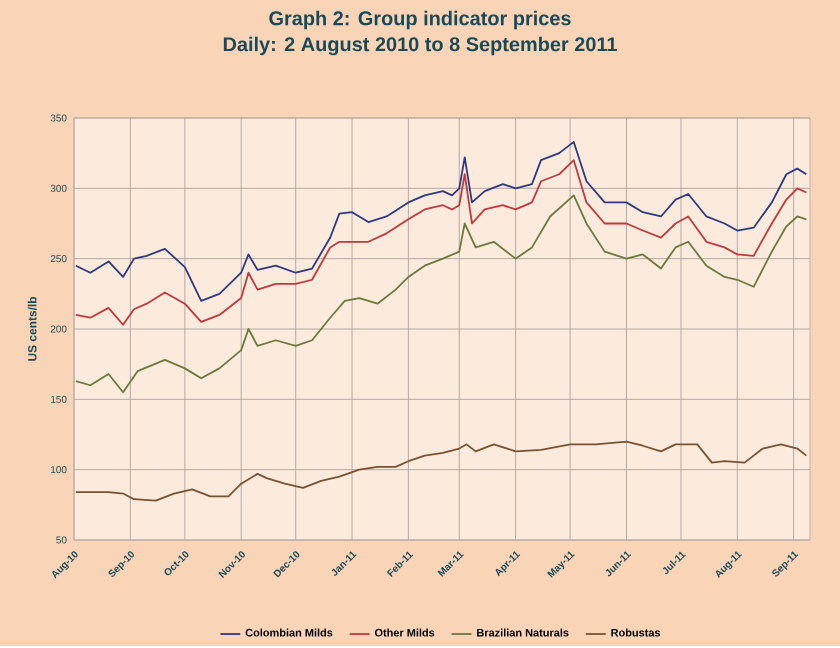  What do you see at coordinates (441, 471) in the screenshot?
I see `line-series` at bounding box center [441, 471].